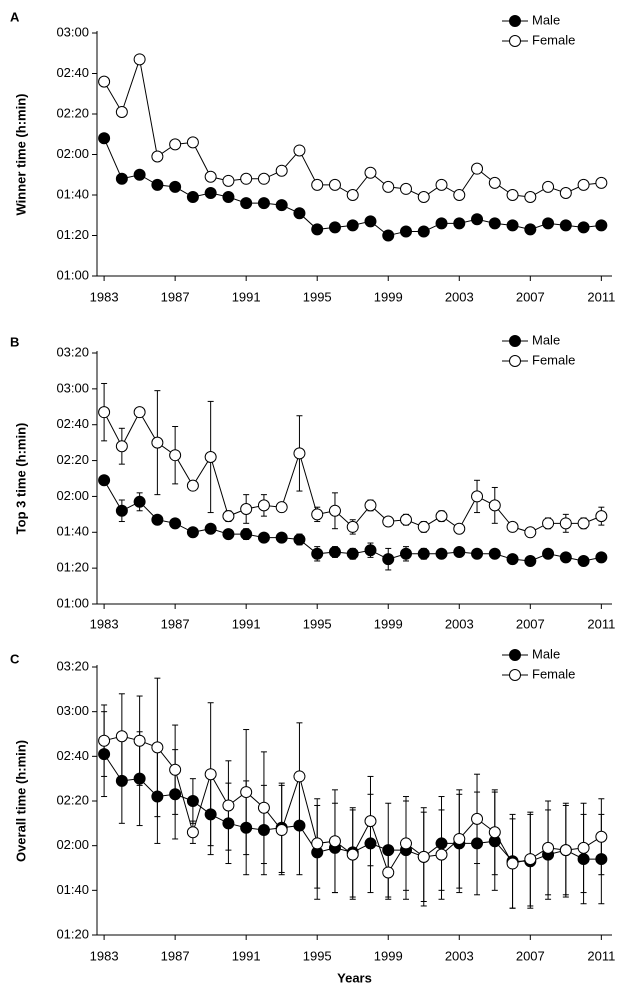 The width and height of the screenshot is (631, 990). I want to click on legend-marker, so click(515, 655).